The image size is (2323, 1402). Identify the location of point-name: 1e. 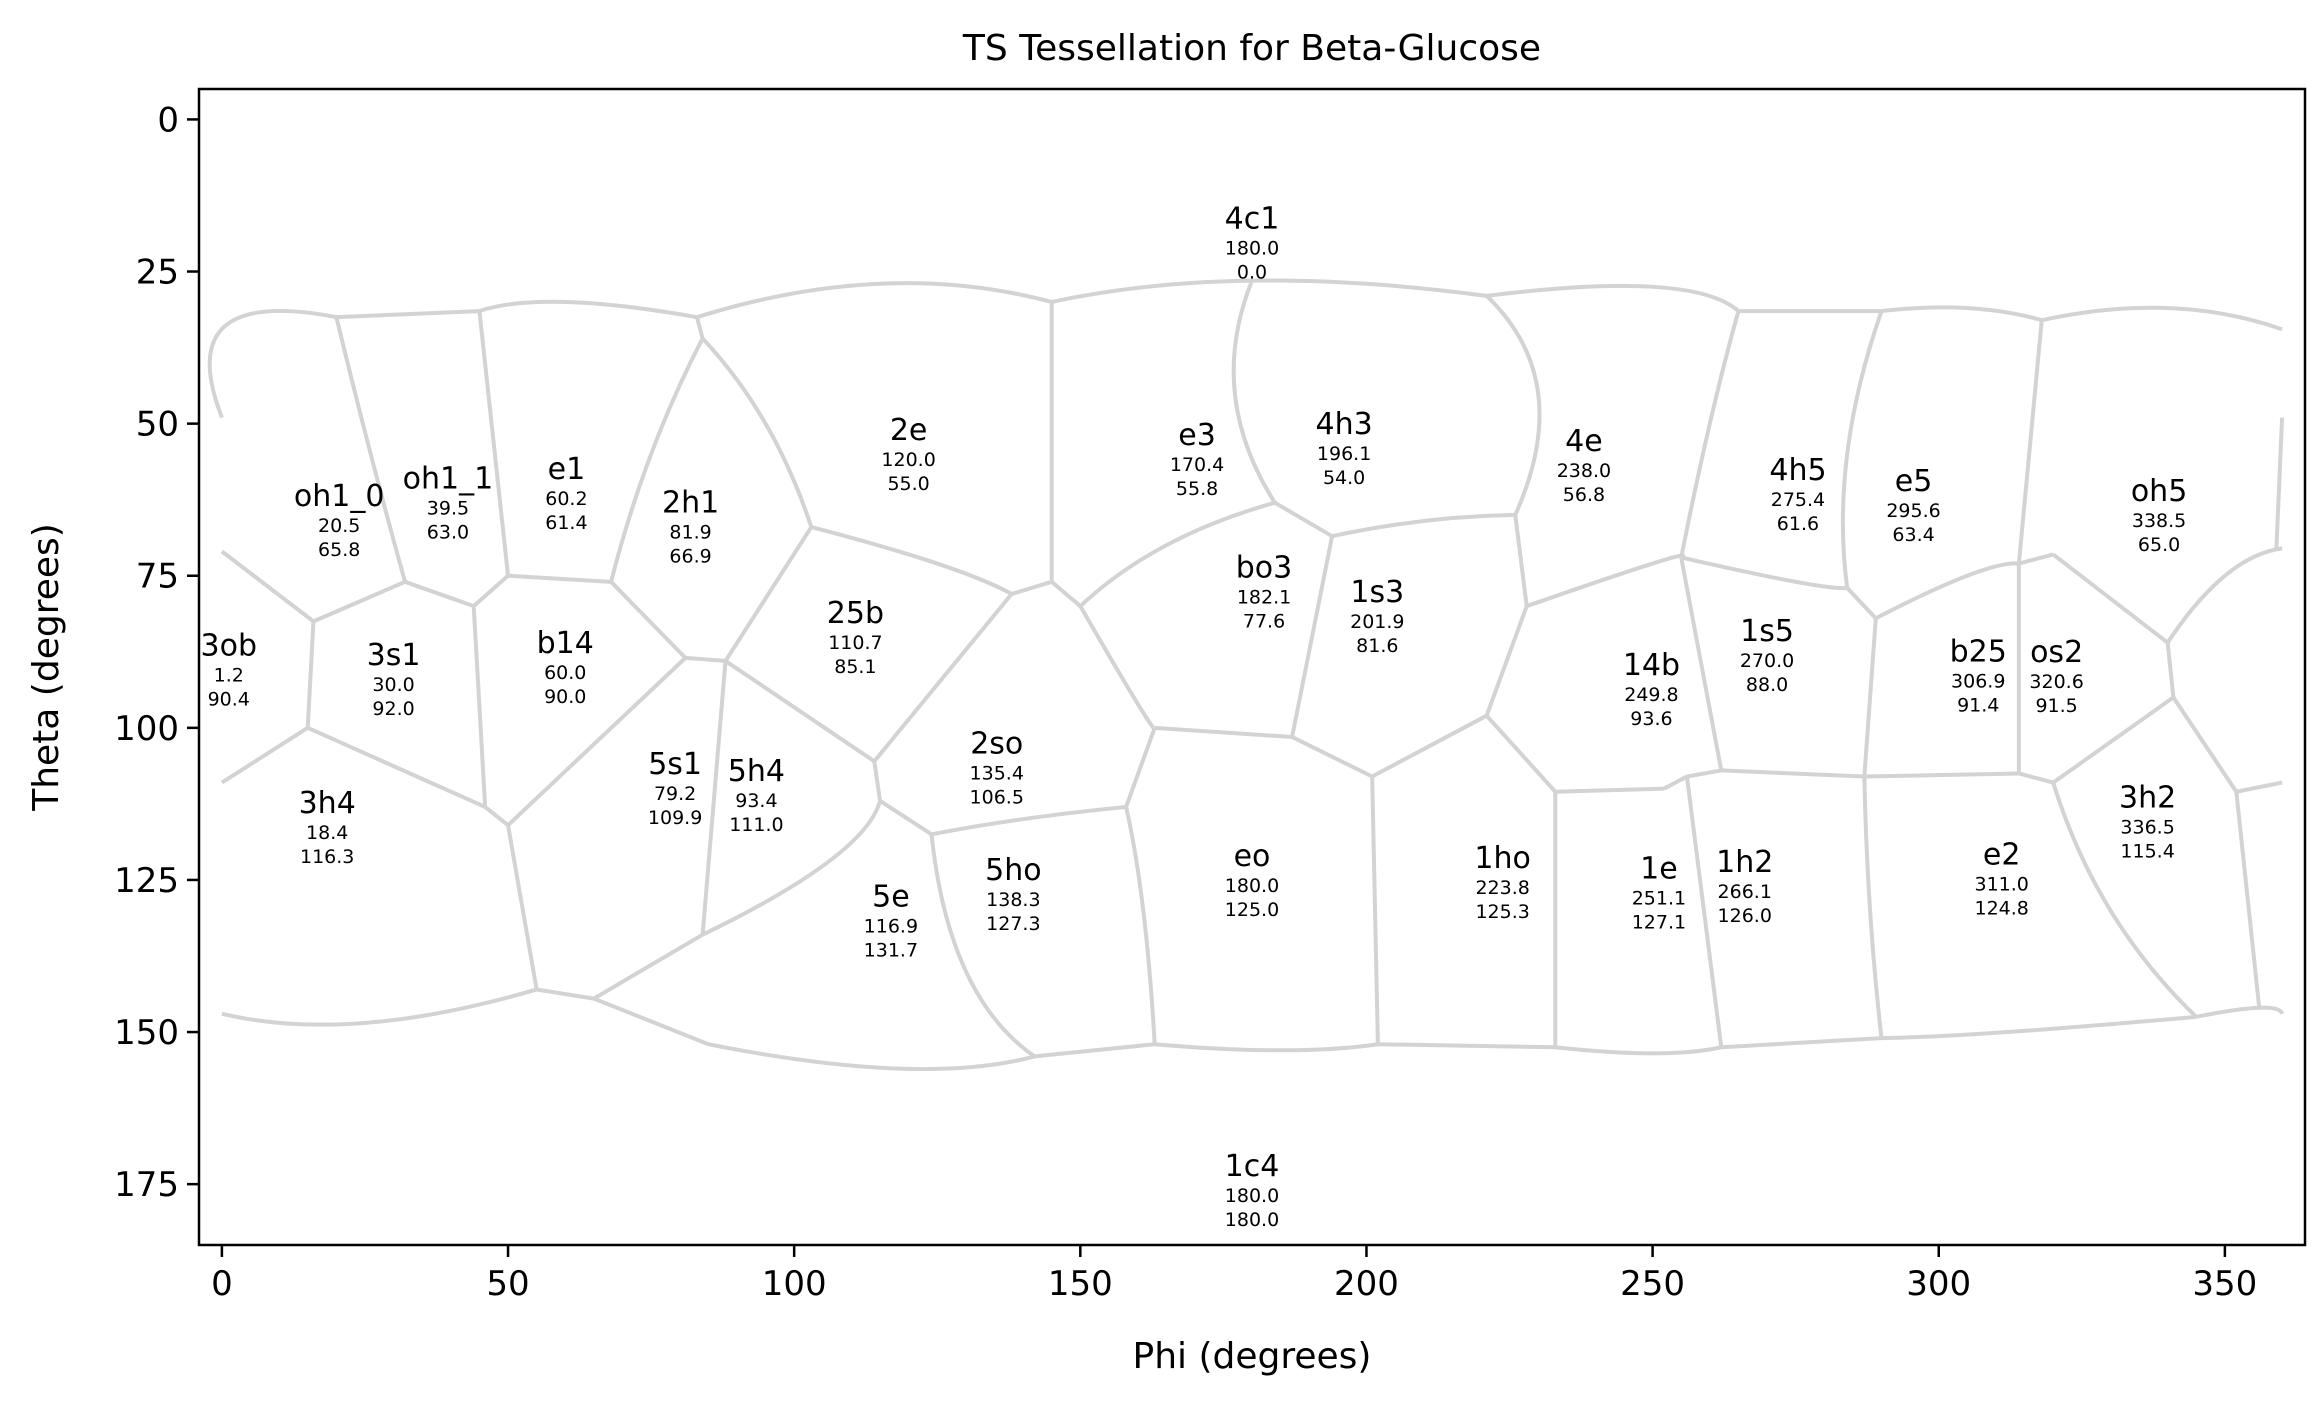
(1659, 869).